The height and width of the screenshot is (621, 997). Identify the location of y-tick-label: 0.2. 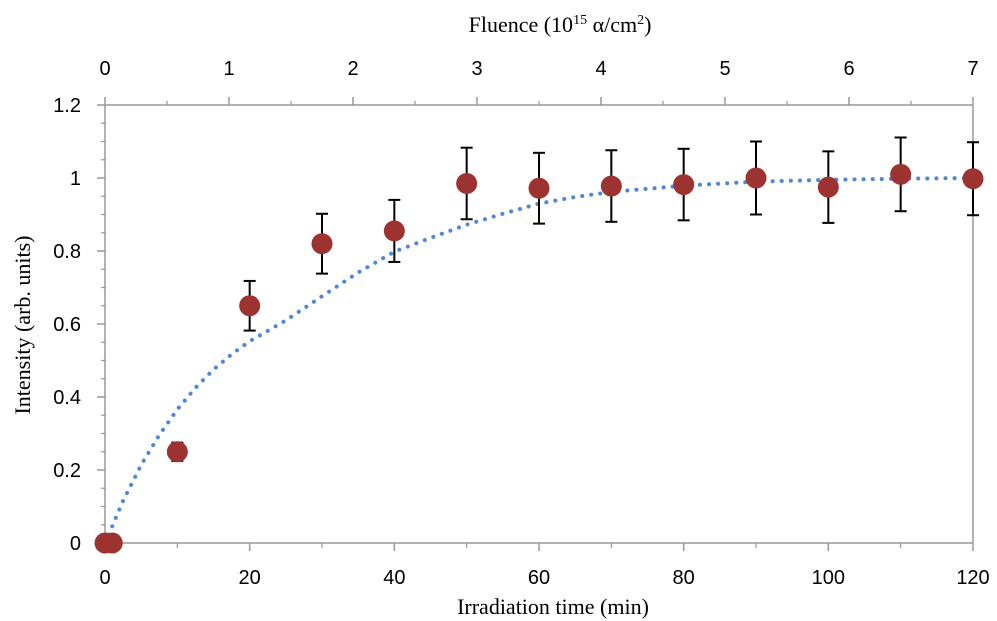
(67, 471).